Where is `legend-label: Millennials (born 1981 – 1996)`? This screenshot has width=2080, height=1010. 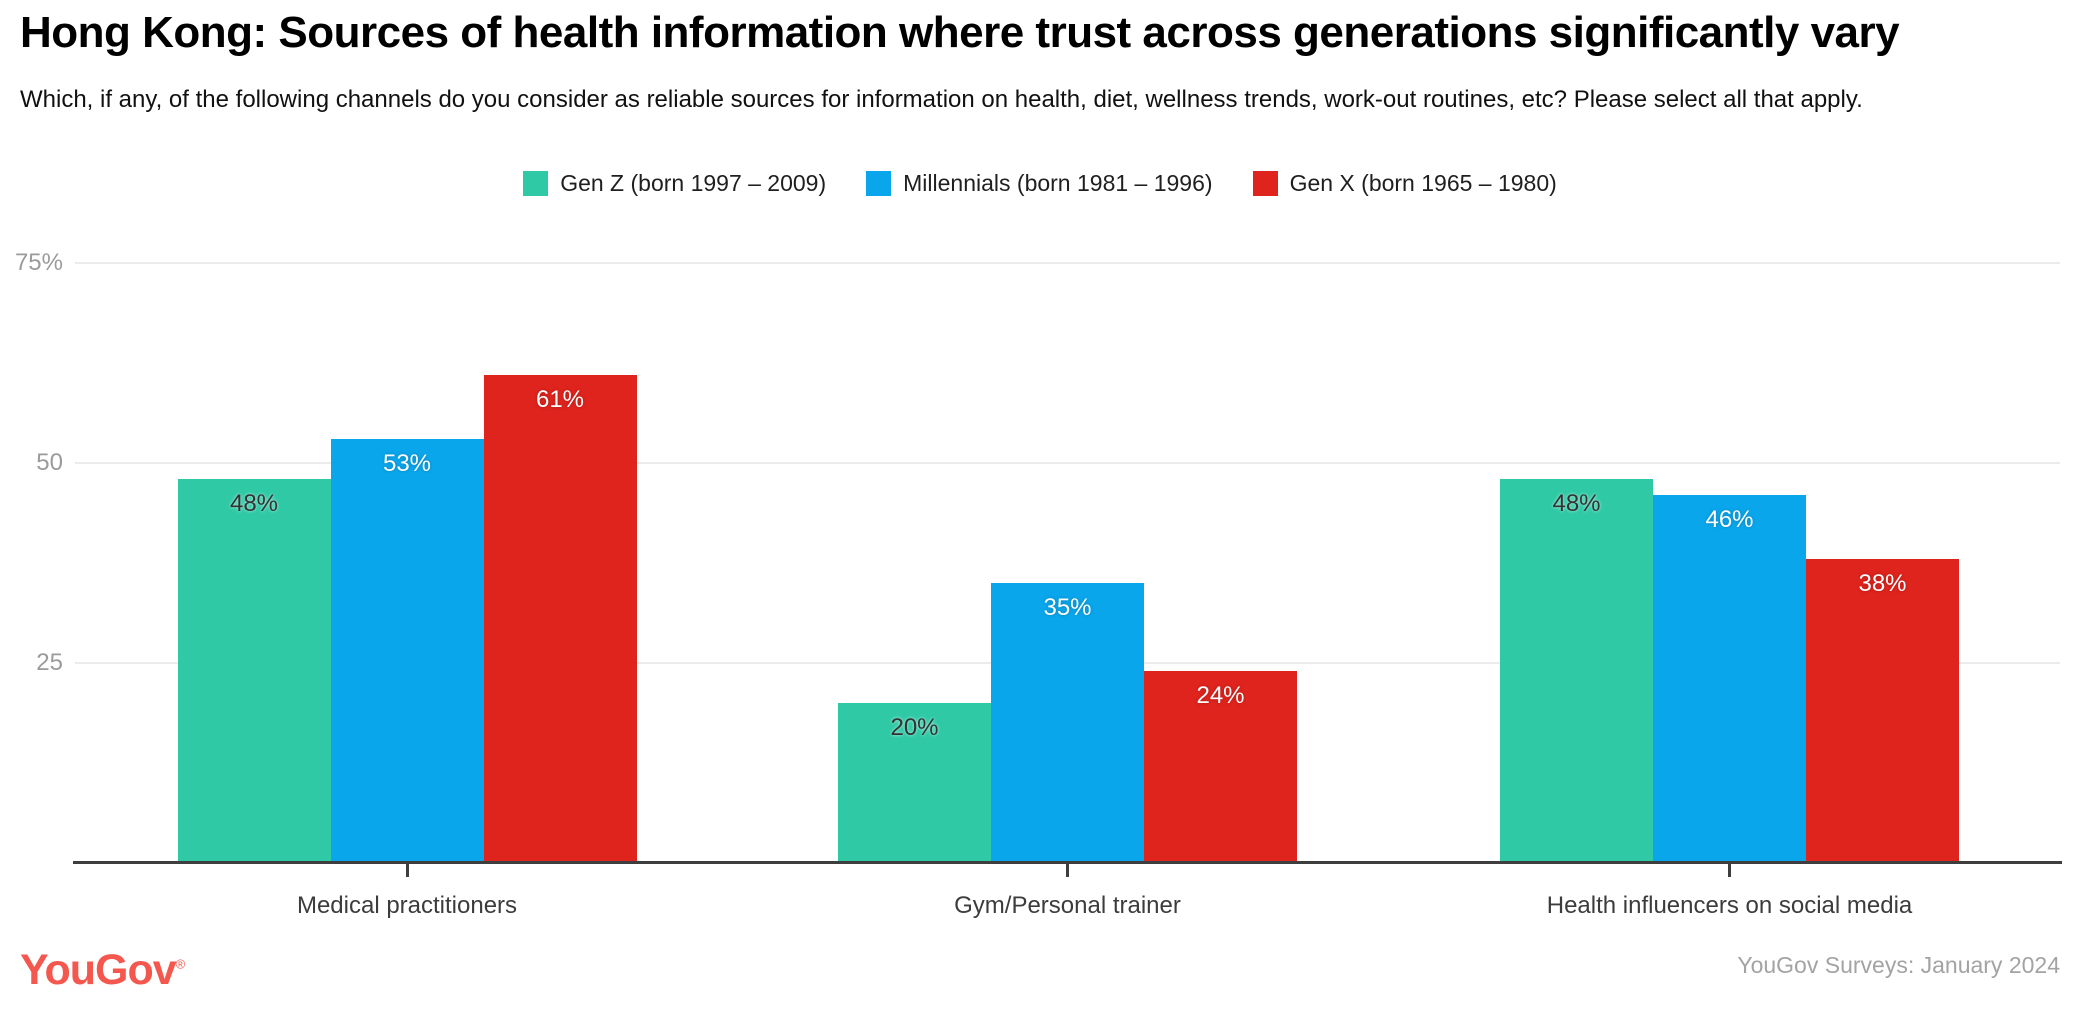 legend-label: Millennials (born 1981 – 1996) is located at coordinates (1058, 183).